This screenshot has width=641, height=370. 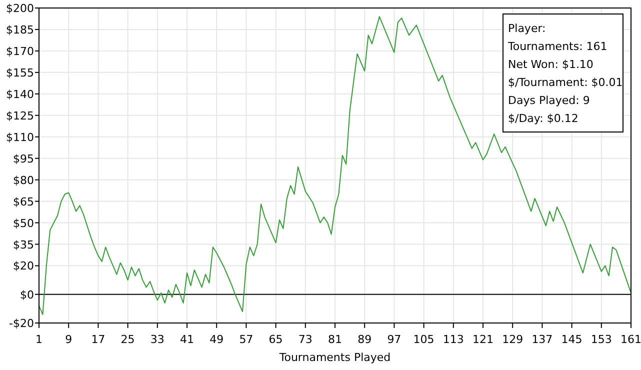 I want to click on x-tick-label: 81, so click(x=335, y=339).